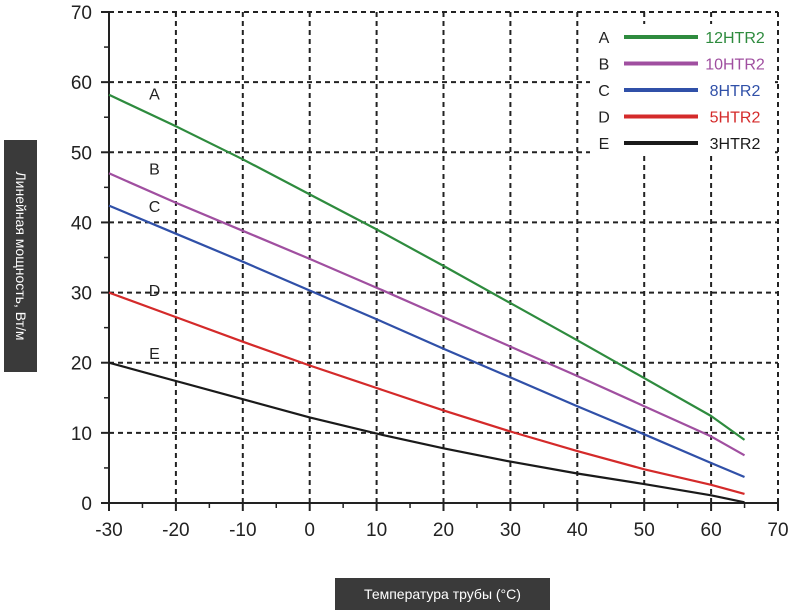 The width and height of the screenshot is (795, 615). Describe the element at coordinates (735, 144) in the screenshot. I see `legend-entry-e: 3HTR2` at that location.